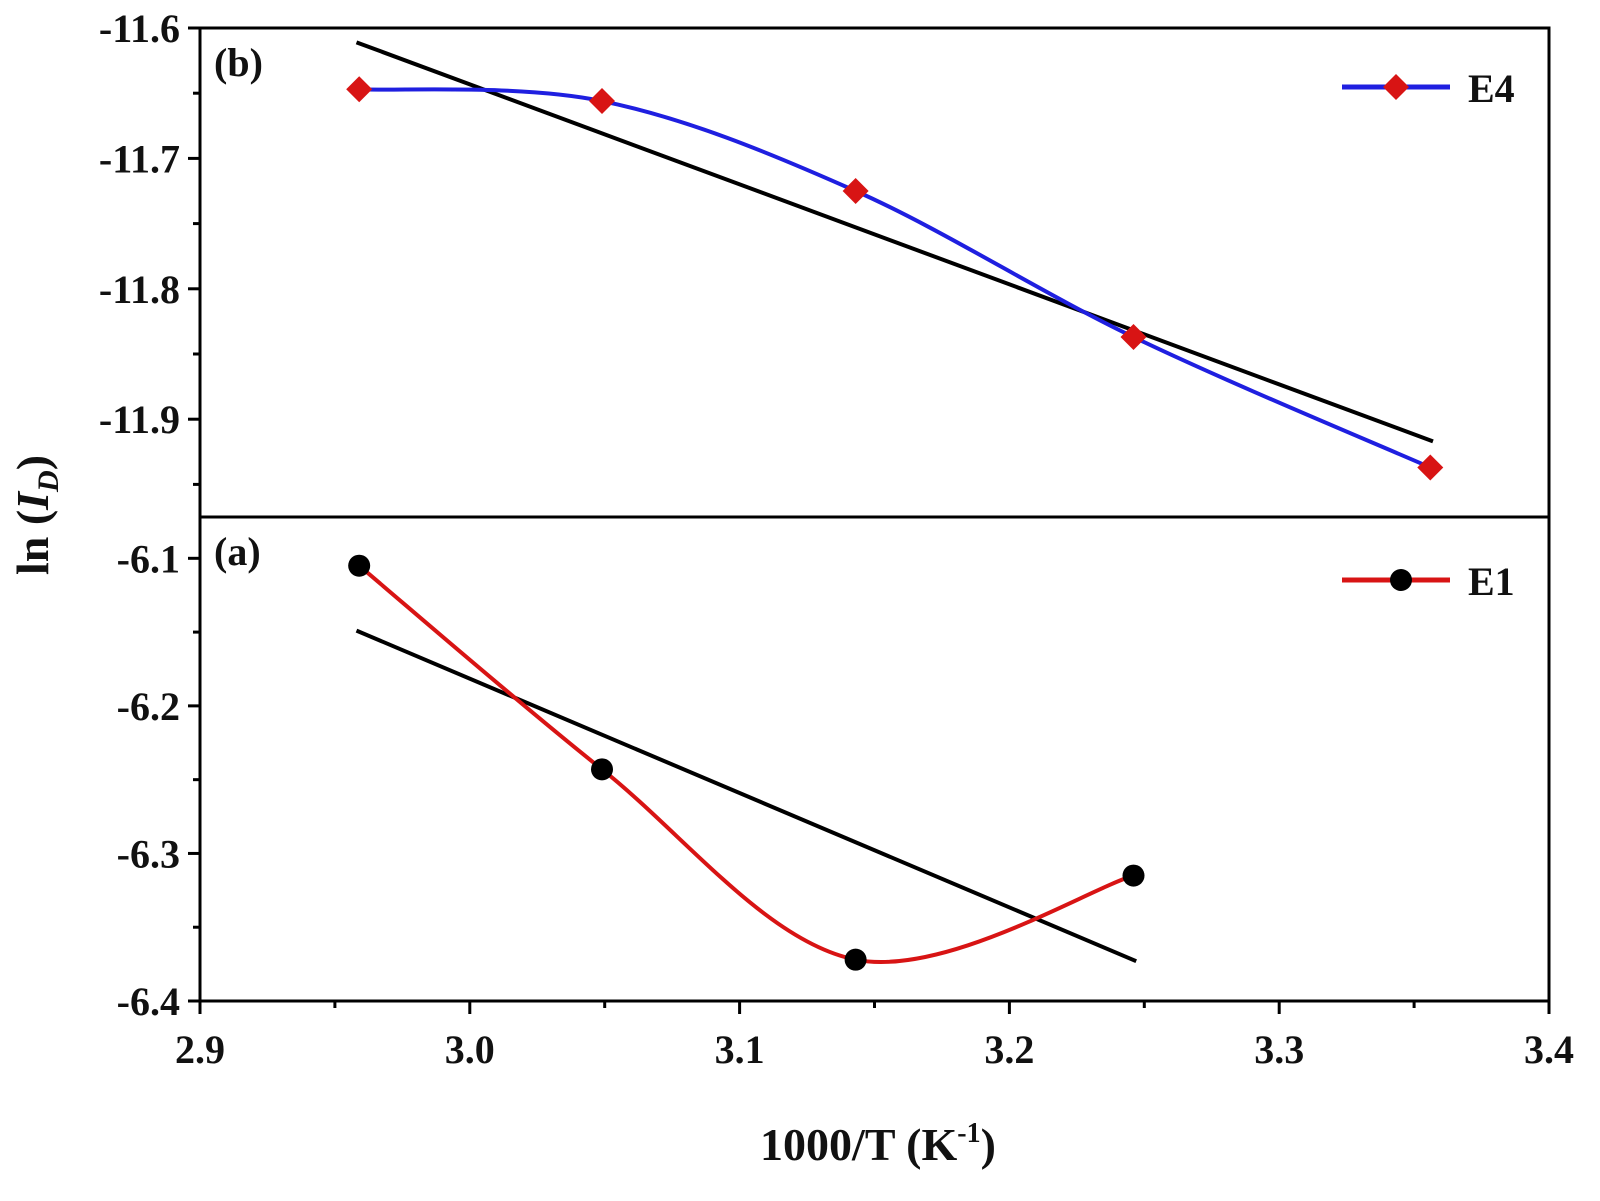 The image size is (1600, 1201). What do you see at coordinates (1549, 1049) in the screenshot?
I see `x-tick-label: 3.4` at bounding box center [1549, 1049].